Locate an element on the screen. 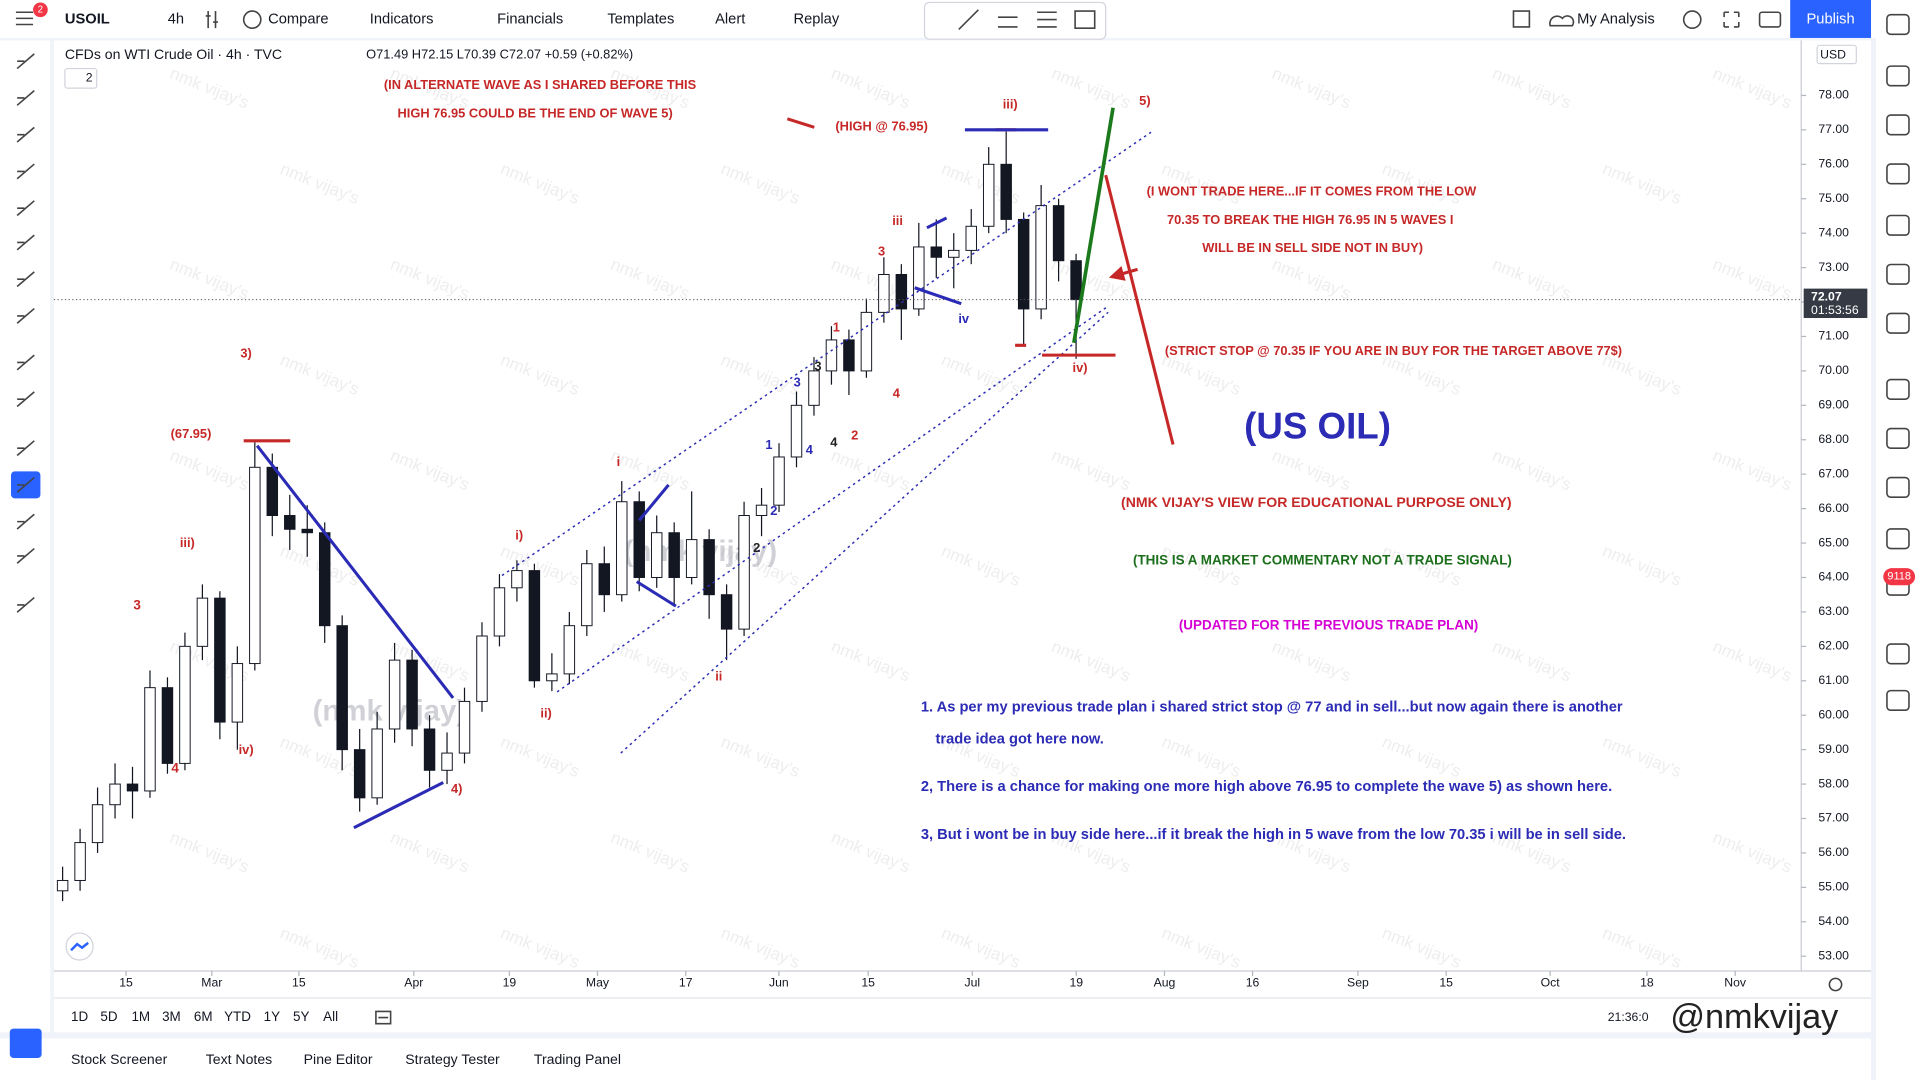 The width and height of the screenshot is (1920, 1080). drawing-tools is located at coordinates (1027, 19).